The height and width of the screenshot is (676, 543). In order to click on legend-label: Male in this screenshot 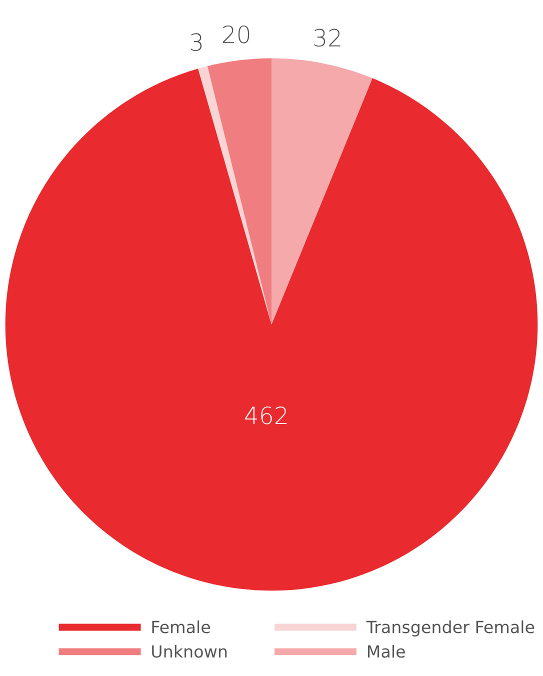, I will do `click(386, 651)`.